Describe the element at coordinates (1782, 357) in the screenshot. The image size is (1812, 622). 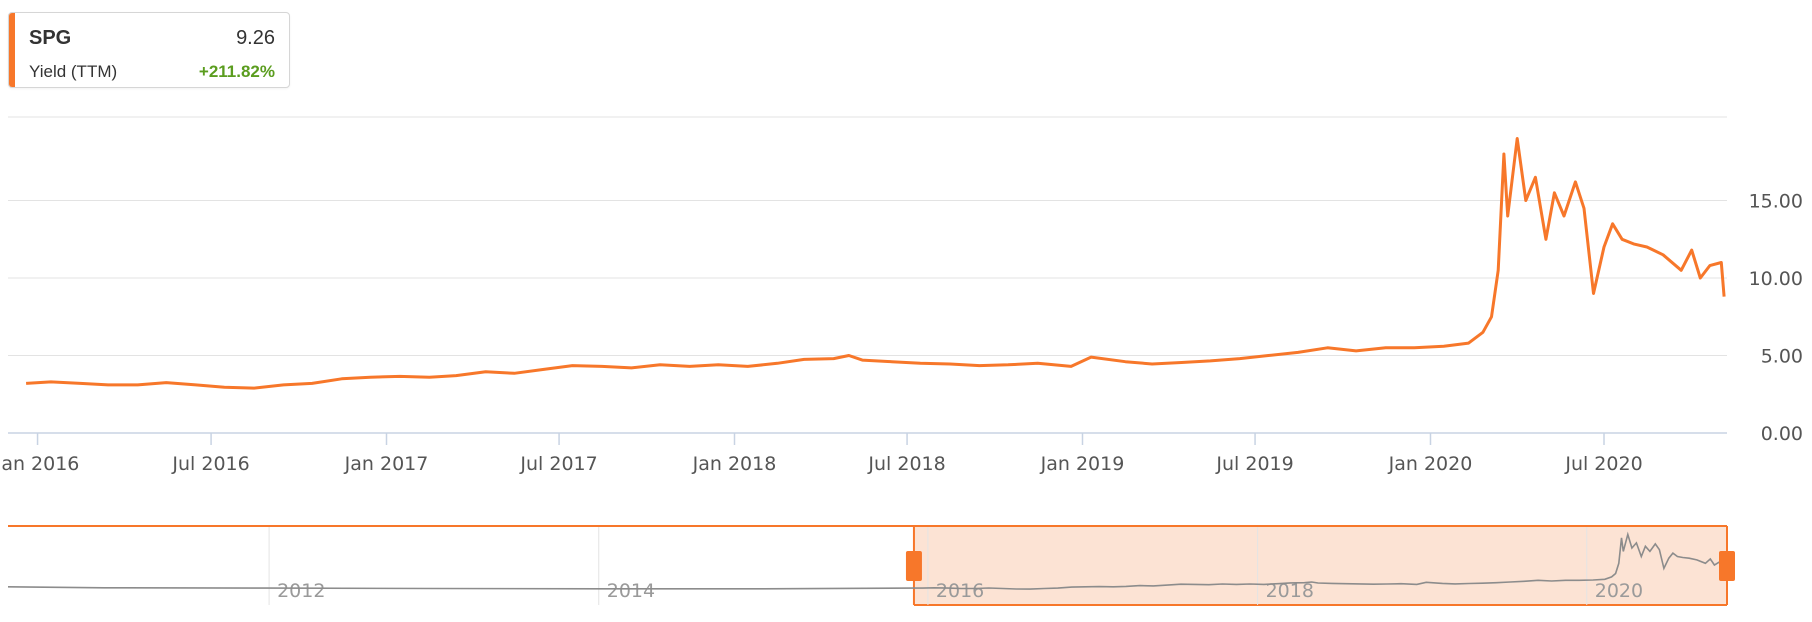
I see `y-tick-label: 5.00` at that location.